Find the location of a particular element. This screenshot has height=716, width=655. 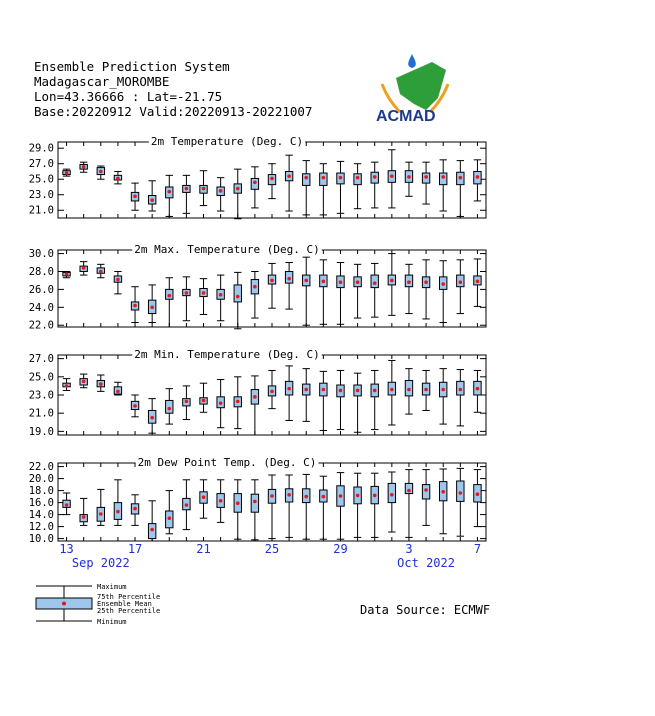

y-tick-label: 27.0 is located at coordinates (41, 164).